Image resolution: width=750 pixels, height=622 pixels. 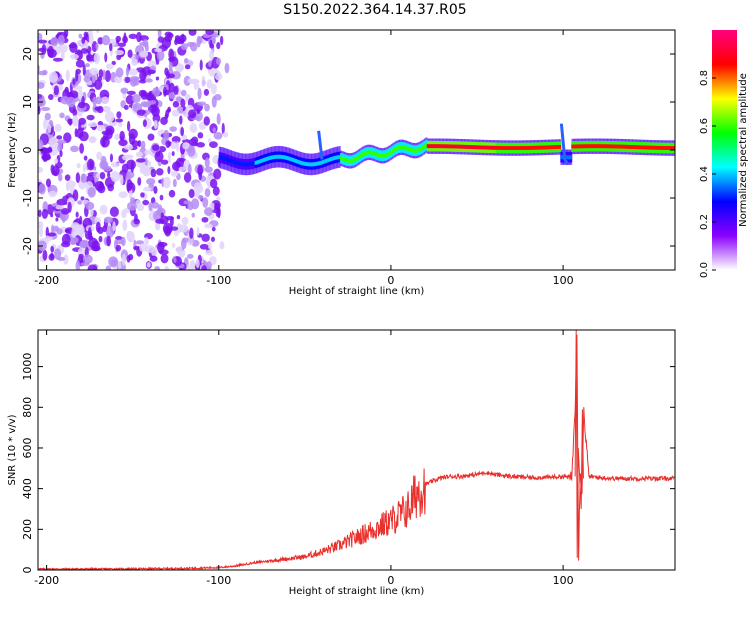 What do you see at coordinates (27, 54) in the screenshot?
I see `y-tick-label: 20` at bounding box center [27, 54].